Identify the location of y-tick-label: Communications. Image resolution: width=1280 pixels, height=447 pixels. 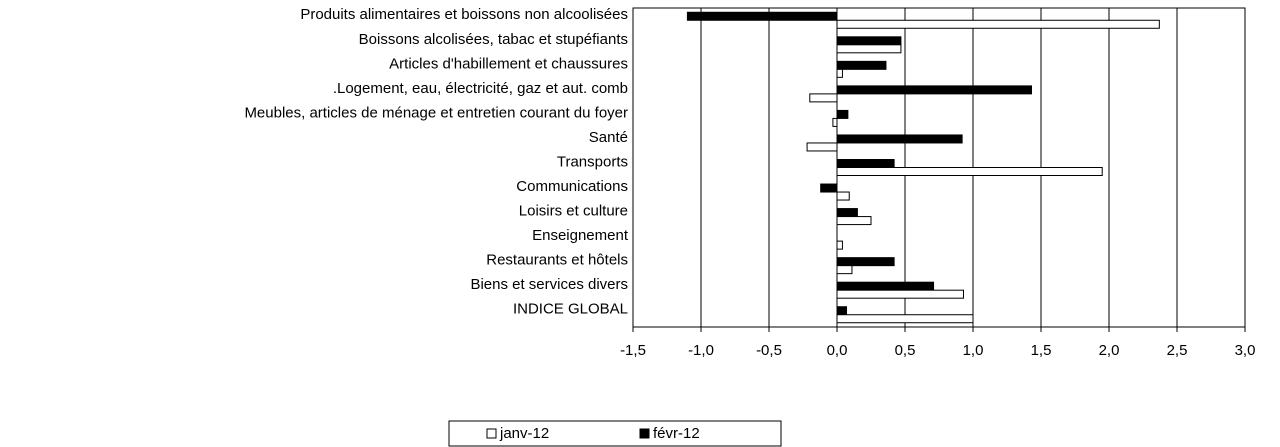
(572, 186).